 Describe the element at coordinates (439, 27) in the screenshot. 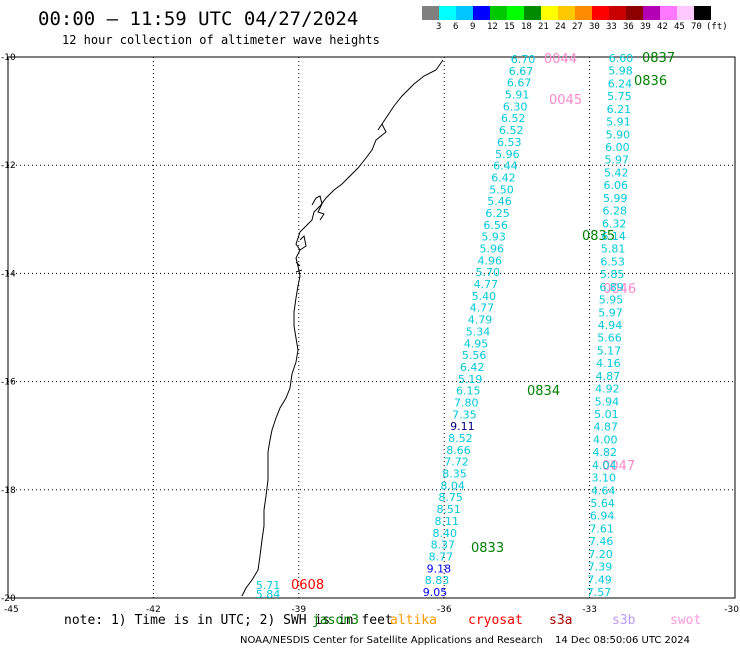

I see `colorbar-label: 3` at that location.